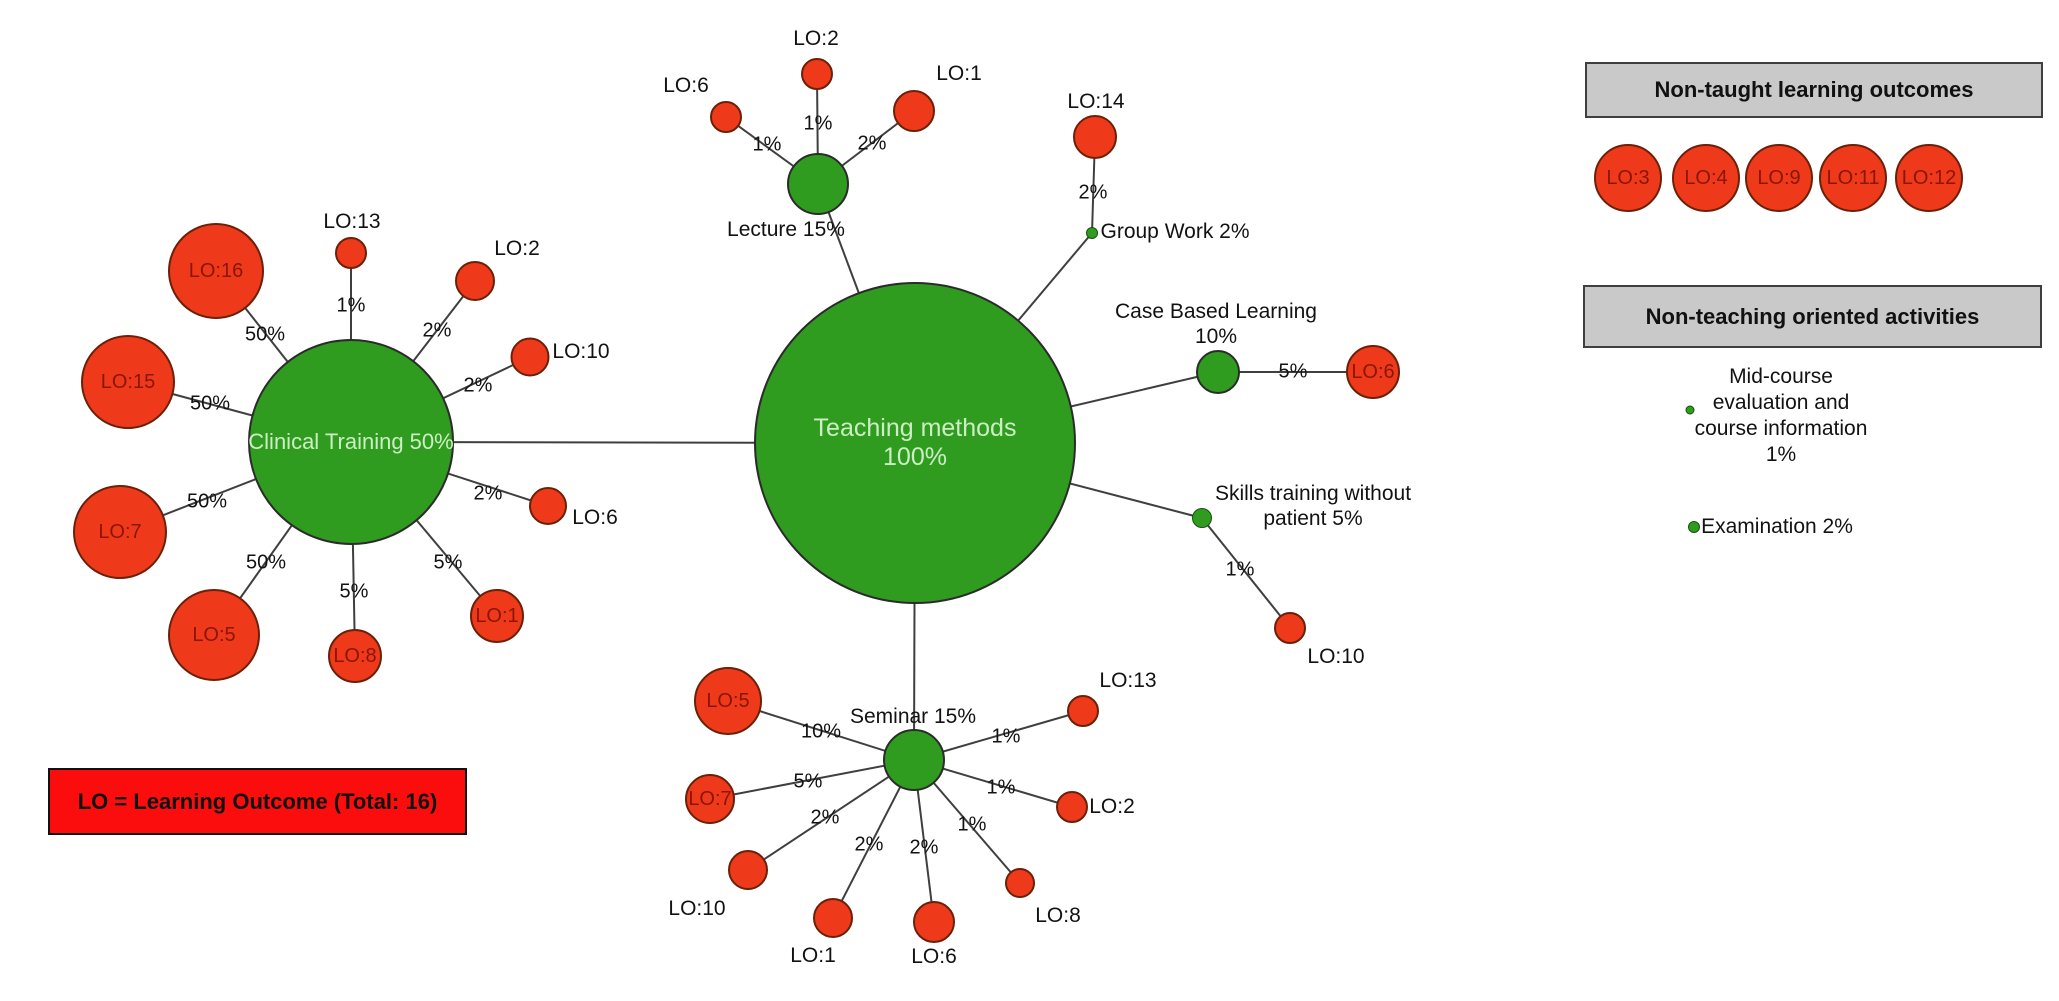  Describe the element at coordinates (595, 517) in the screenshot. I see `lo6-clinical-label: LO:6` at that location.